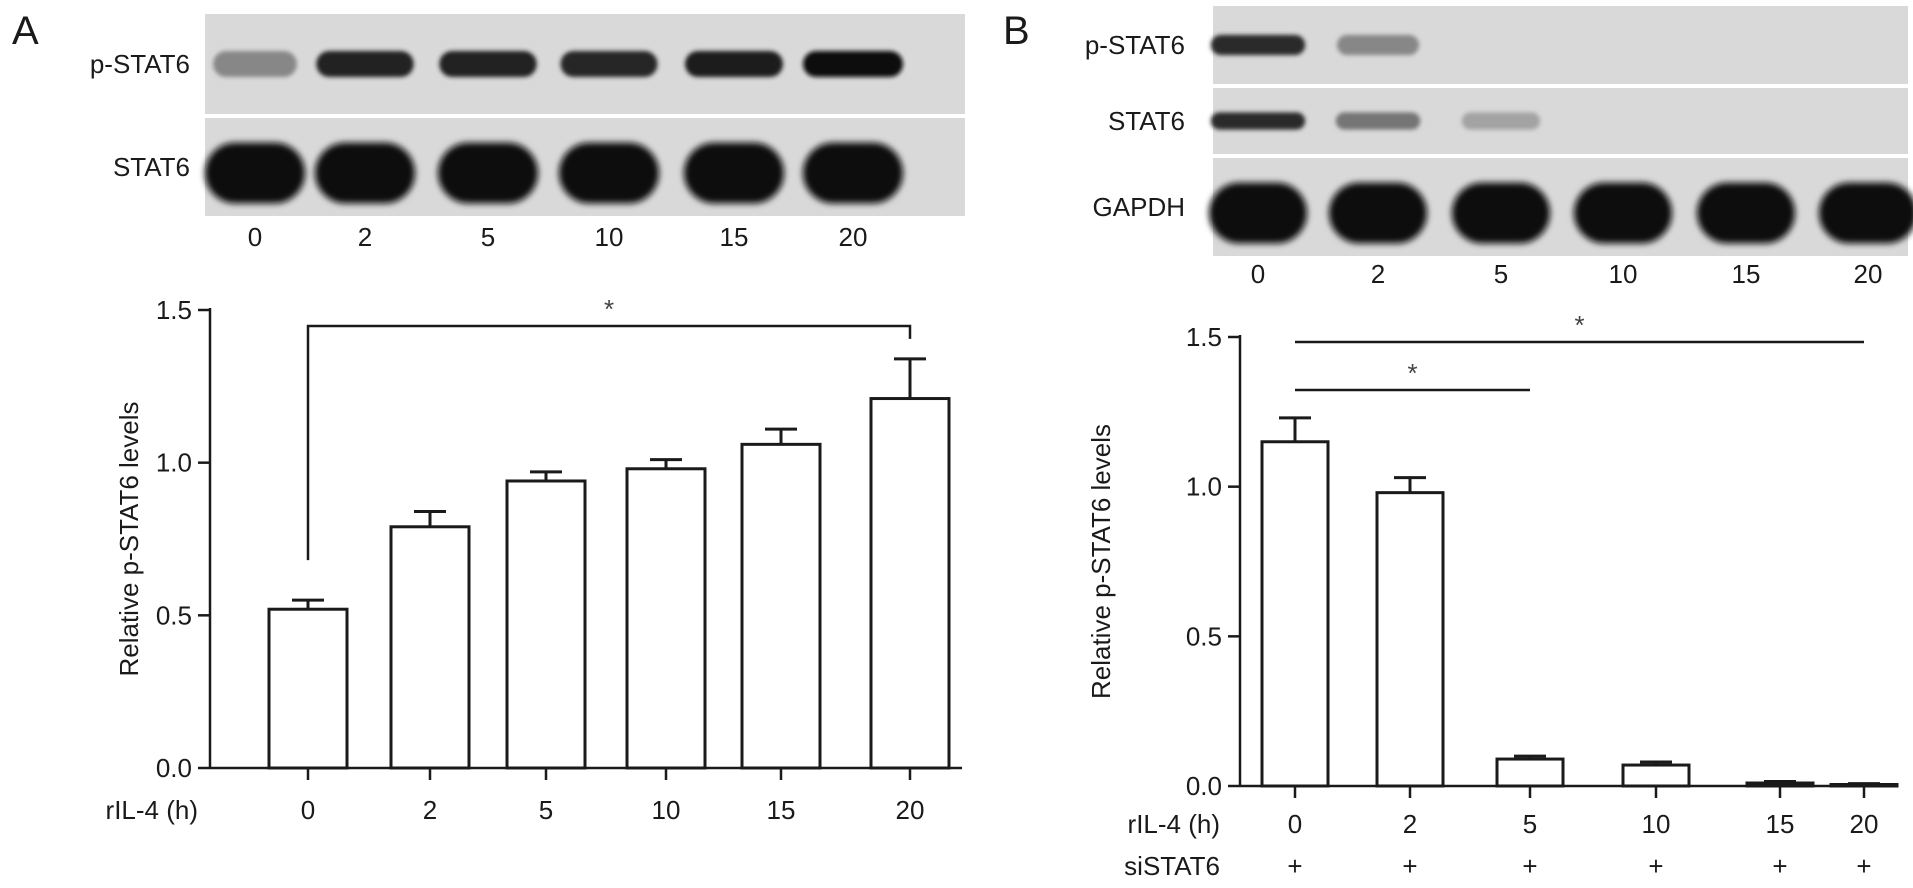  What do you see at coordinates (527, 133) in the screenshot?
I see `western-blot-a: p-STAT6 STAT6 0 2 5 10 15 20` at bounding box center [527, 133].